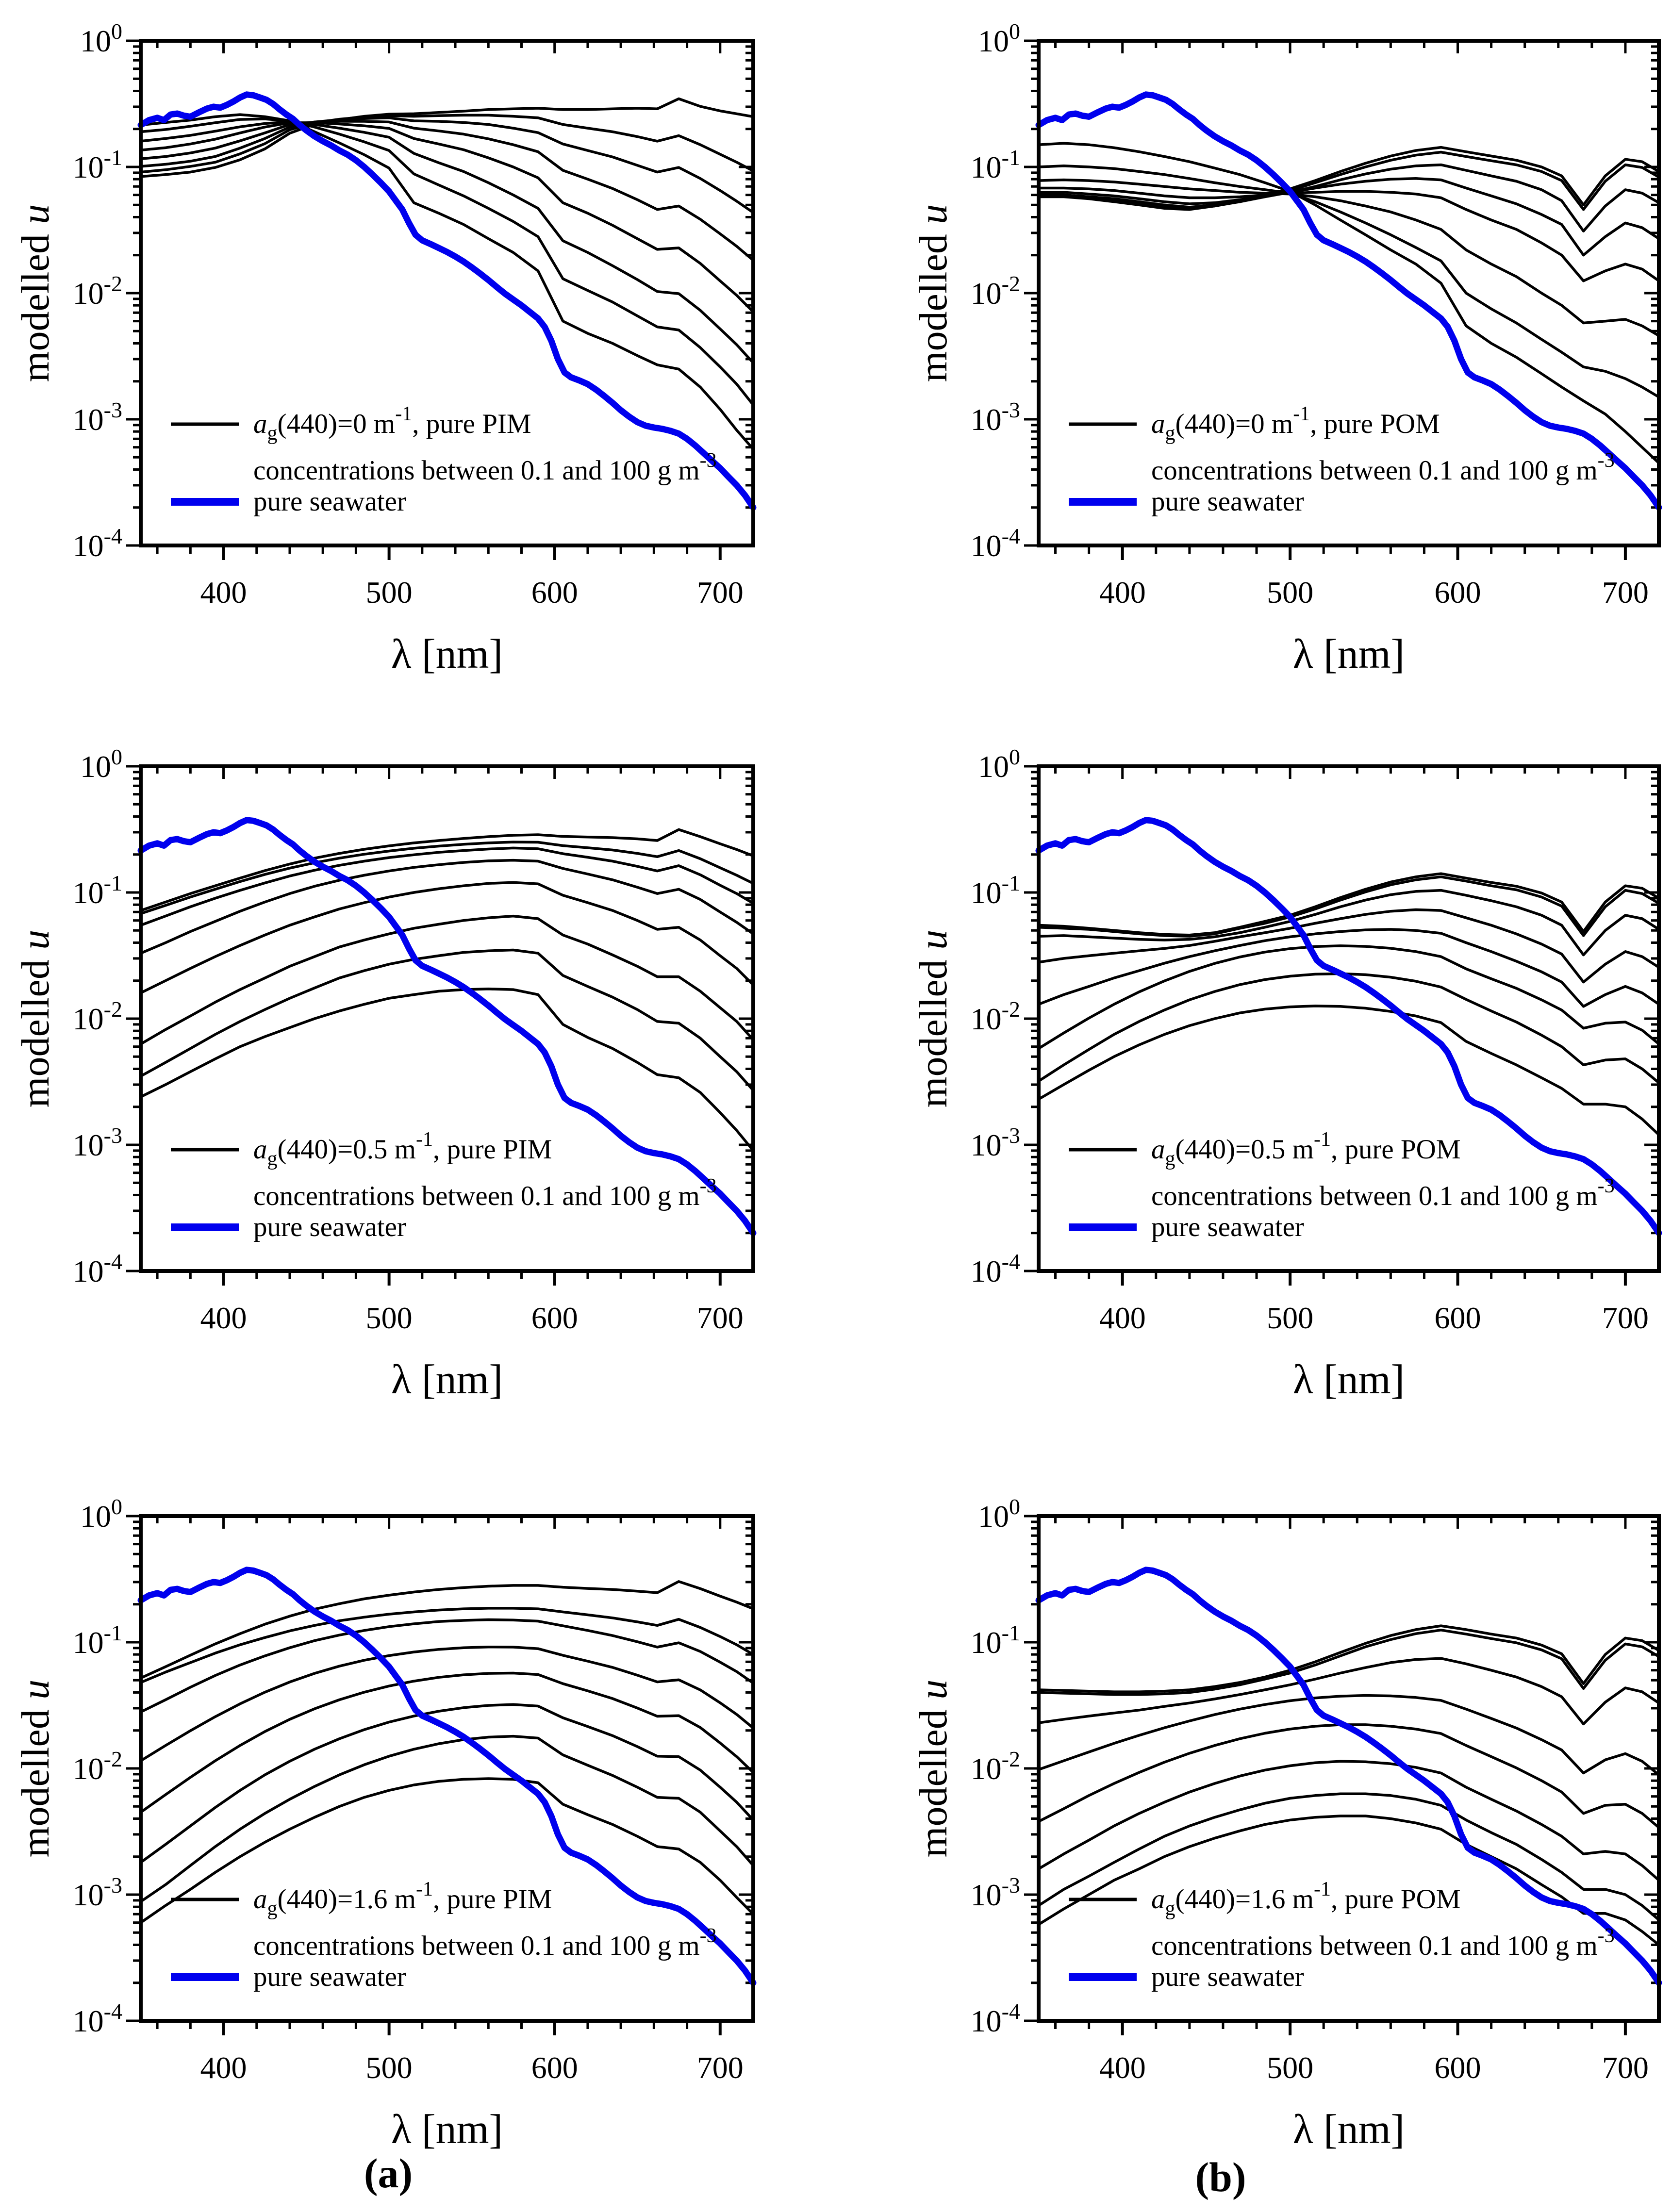 The image size is (1672, 2212). What do you see at coordinates (1306, 1149) in the screenshot?
I see `legend-label-particles: ag(440)=0.5 m-1, pure POM` at bounding box center [1306, 1149].